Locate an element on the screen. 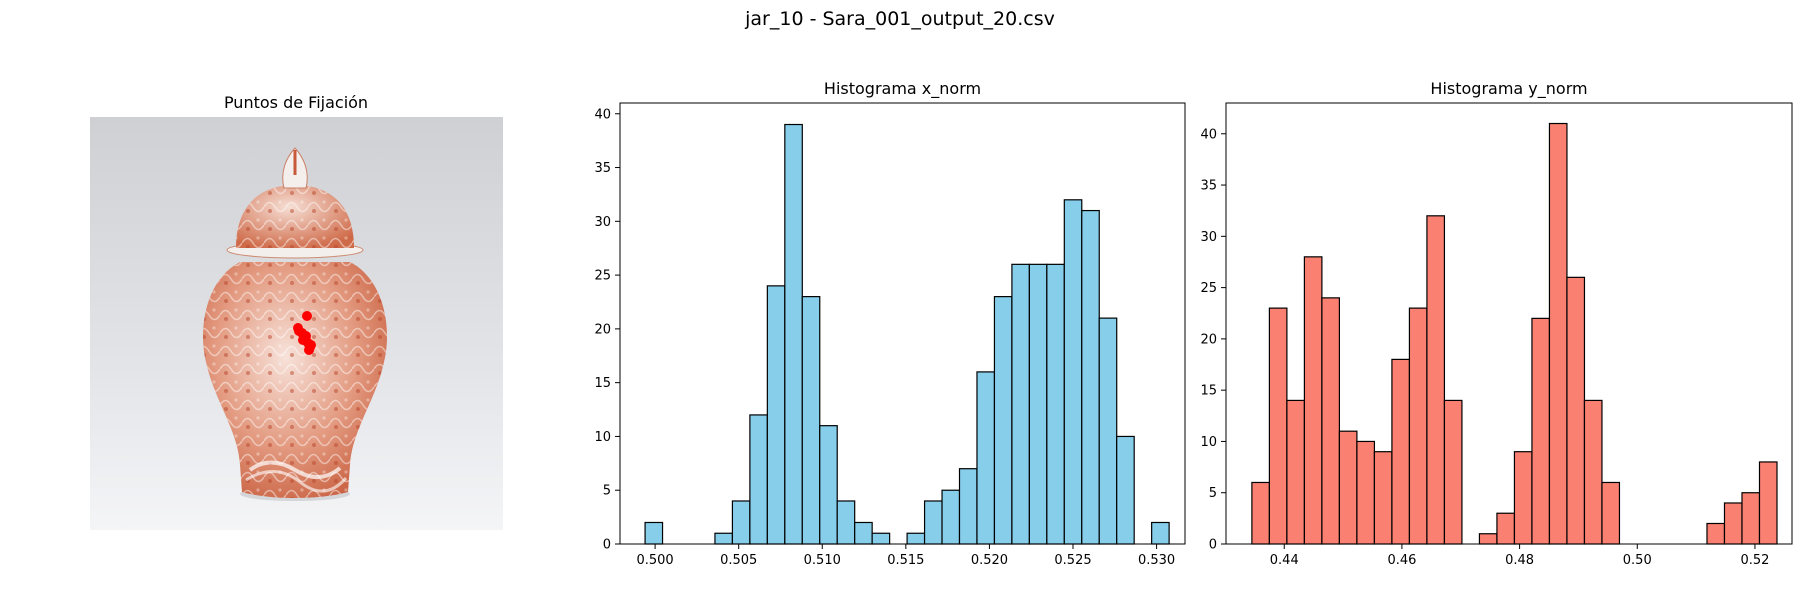  x-tick-label: 0.50 is located at coordinates (1637, 560).